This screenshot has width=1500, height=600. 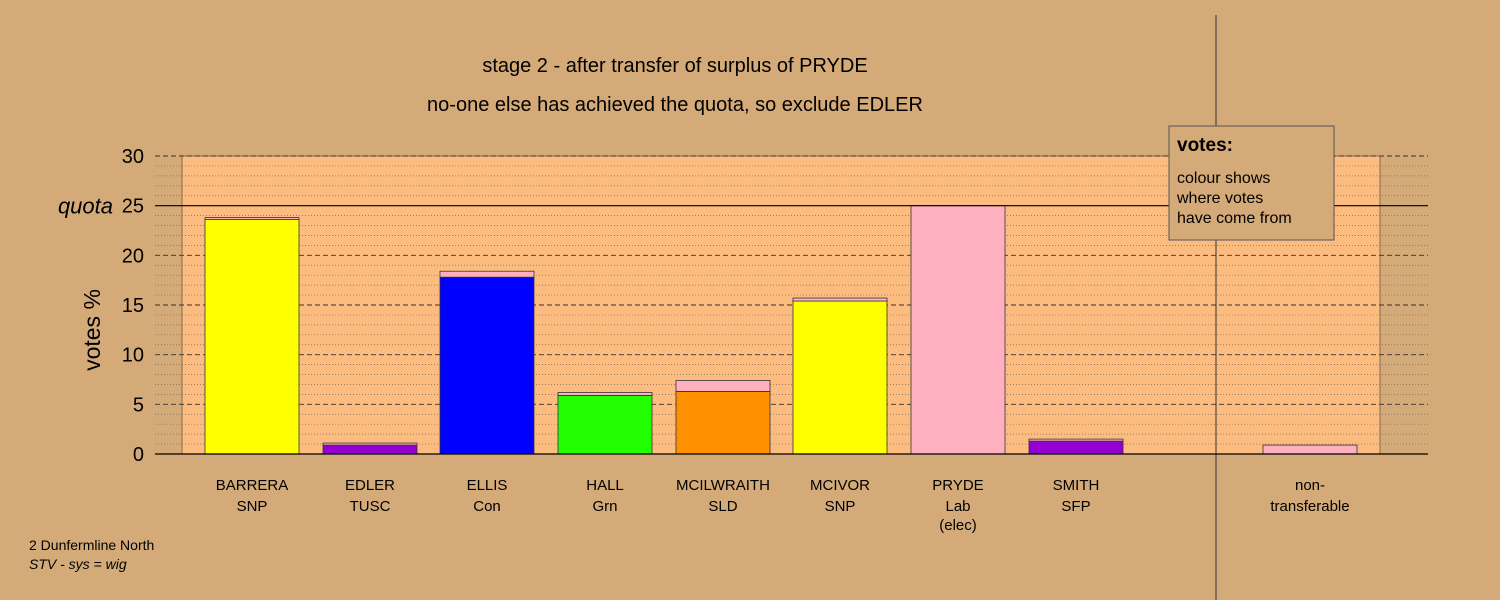 I want to click on legend-text: have come from, so click(x=1234, y=218).